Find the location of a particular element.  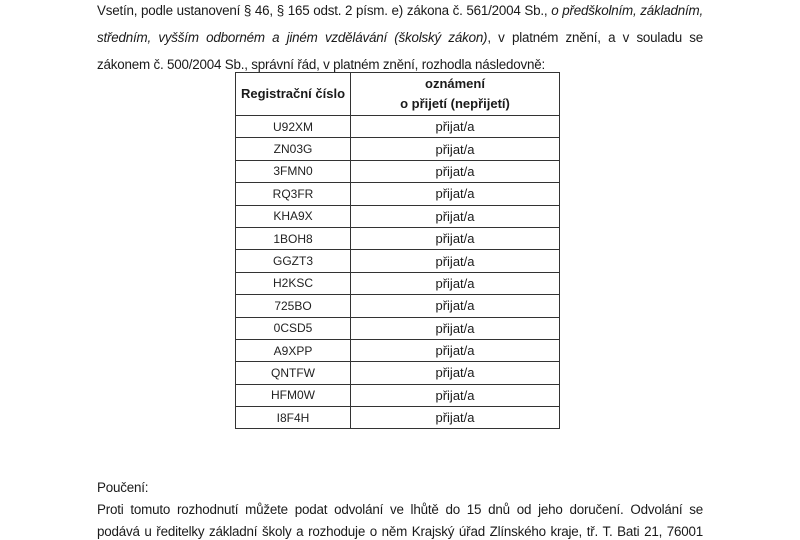

notice-title: Poučení: is located at coordinates (123, 487).